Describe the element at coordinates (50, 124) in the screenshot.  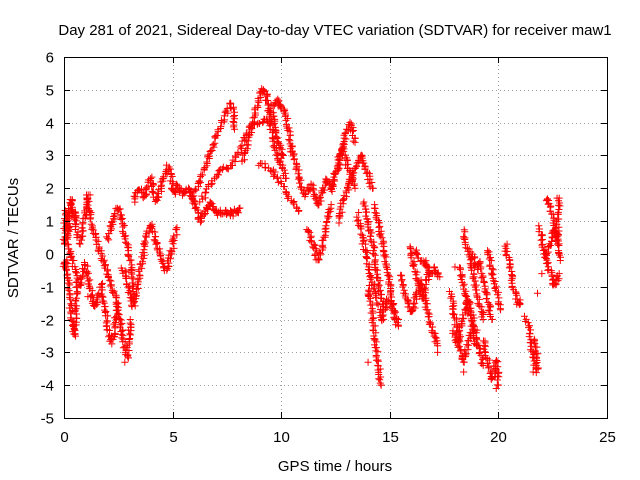
I see `y-tick-label: 4` at that location.